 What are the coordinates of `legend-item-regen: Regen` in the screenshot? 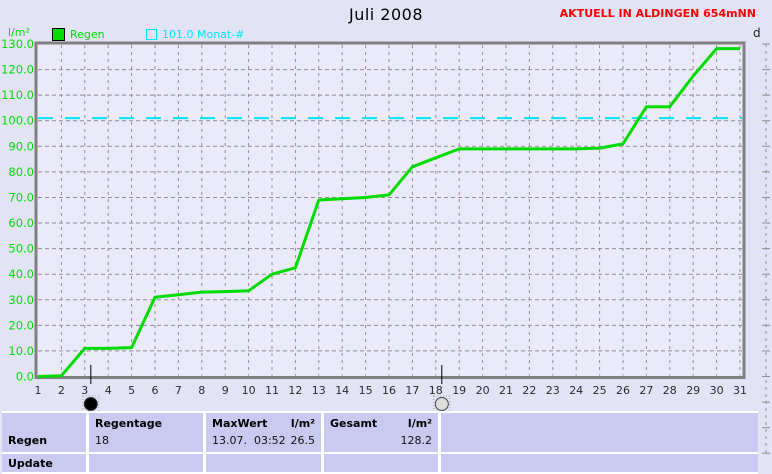 It's located at (78, 34).